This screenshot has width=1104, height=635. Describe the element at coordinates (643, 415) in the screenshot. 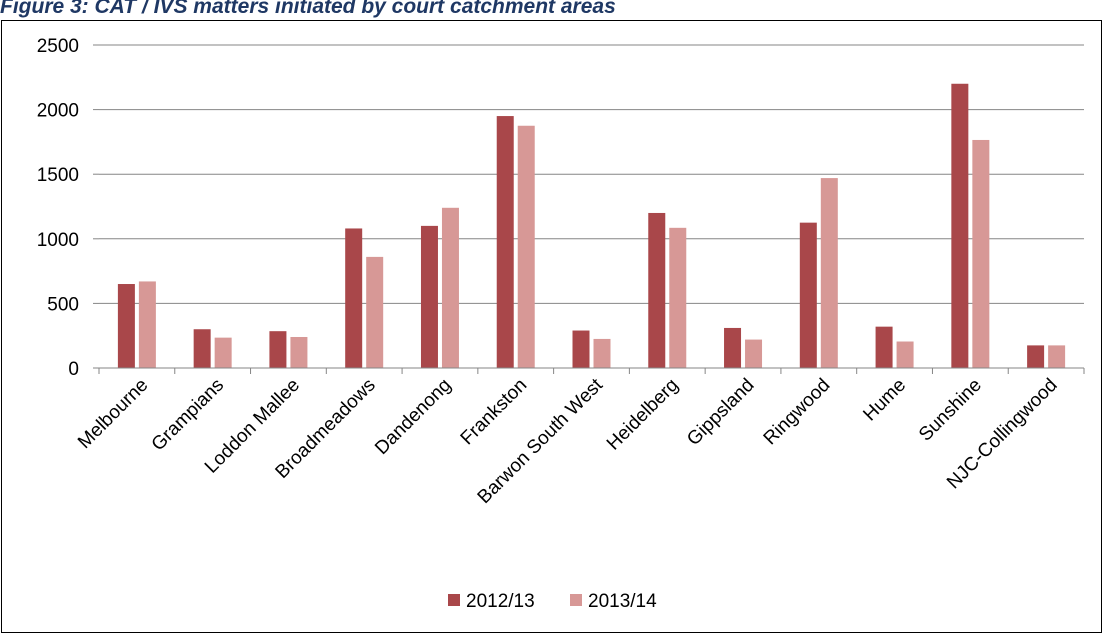

I see `x-tick-label: Heidelberg` at that location.